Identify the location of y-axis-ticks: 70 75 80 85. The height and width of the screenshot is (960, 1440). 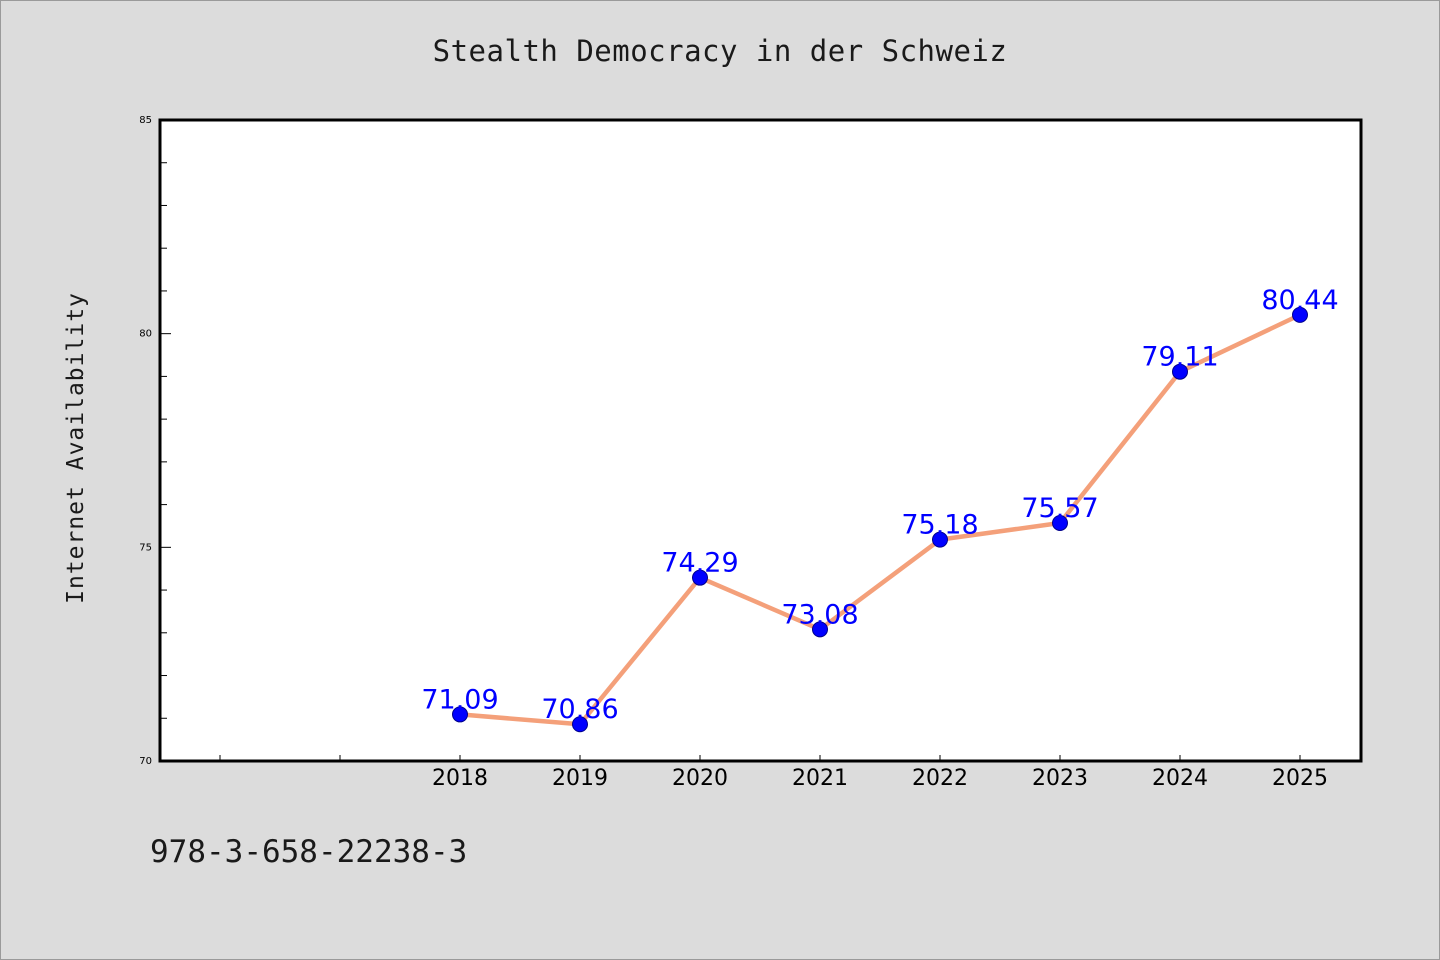
(155, 441).